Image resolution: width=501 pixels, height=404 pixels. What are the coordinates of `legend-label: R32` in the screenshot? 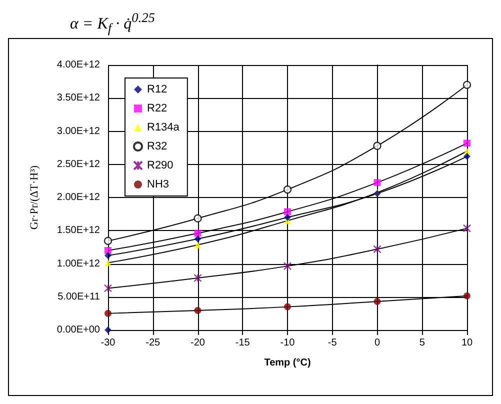 It's located at (157, 146).